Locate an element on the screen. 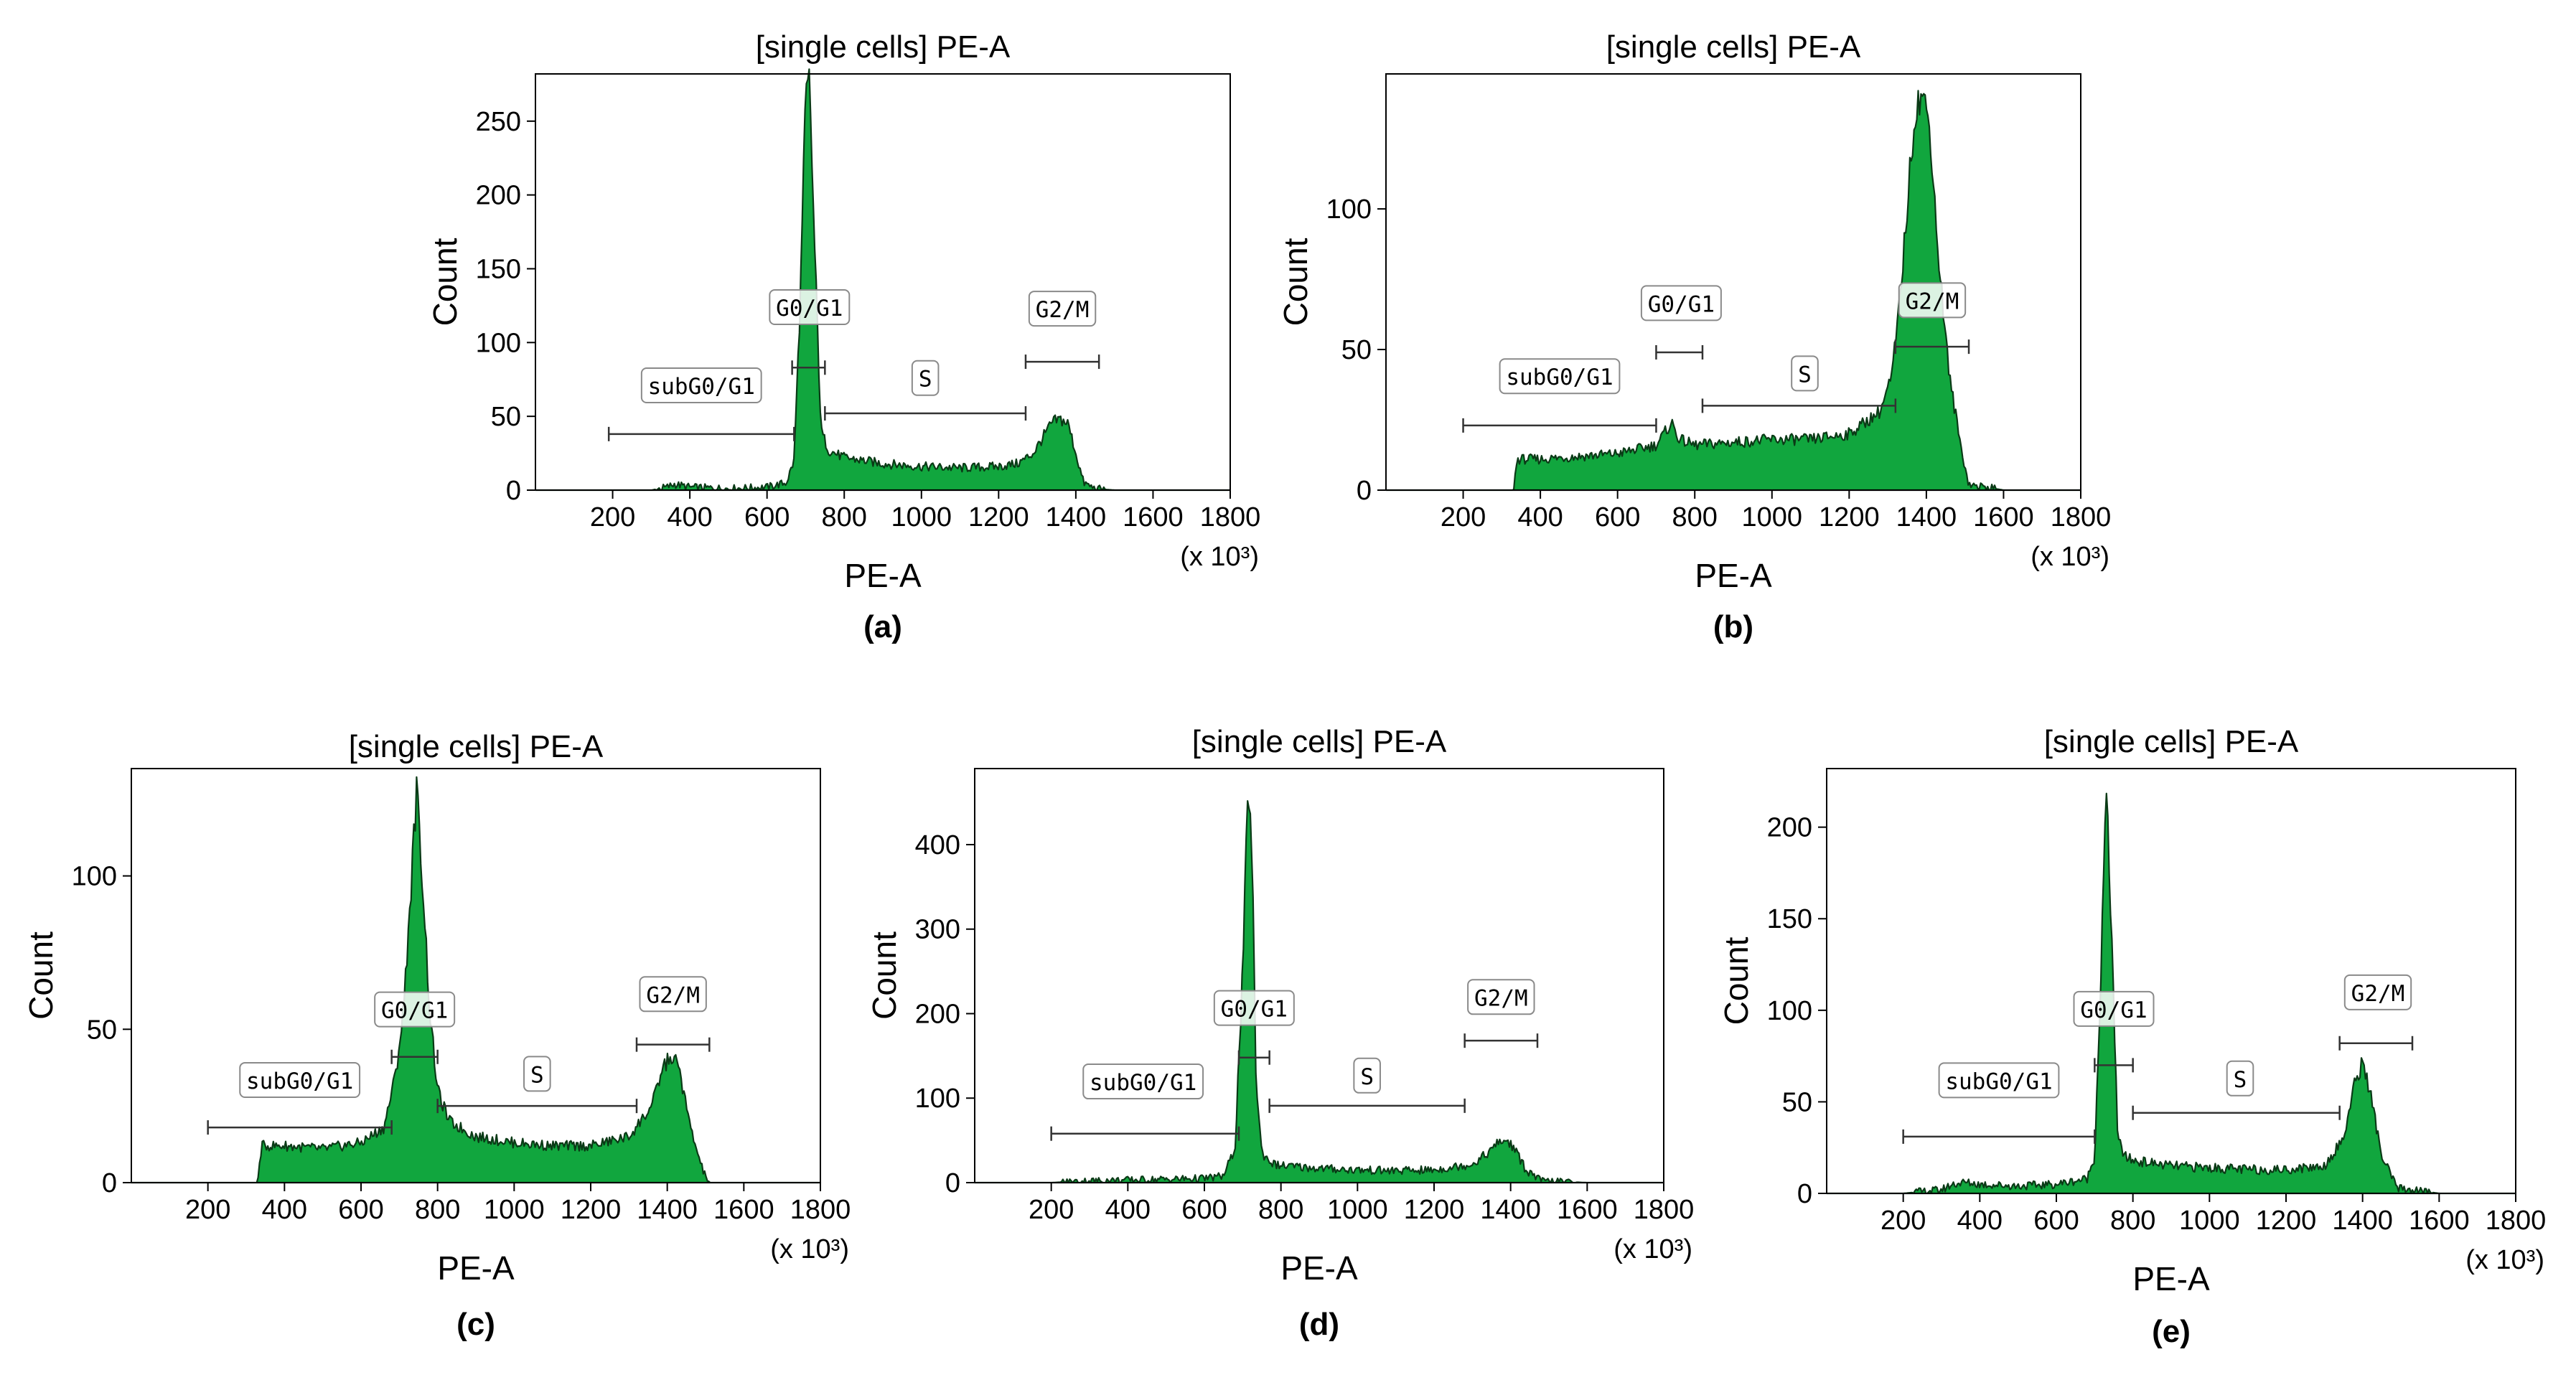  gate-g2-m: G2/M is located at coordinates (673, 1014).